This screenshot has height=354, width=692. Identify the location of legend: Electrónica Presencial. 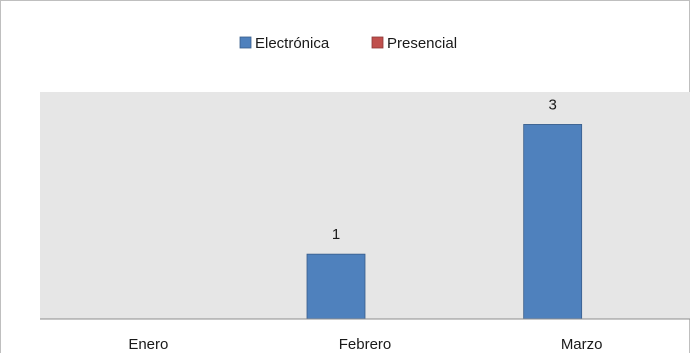
(348, 43).